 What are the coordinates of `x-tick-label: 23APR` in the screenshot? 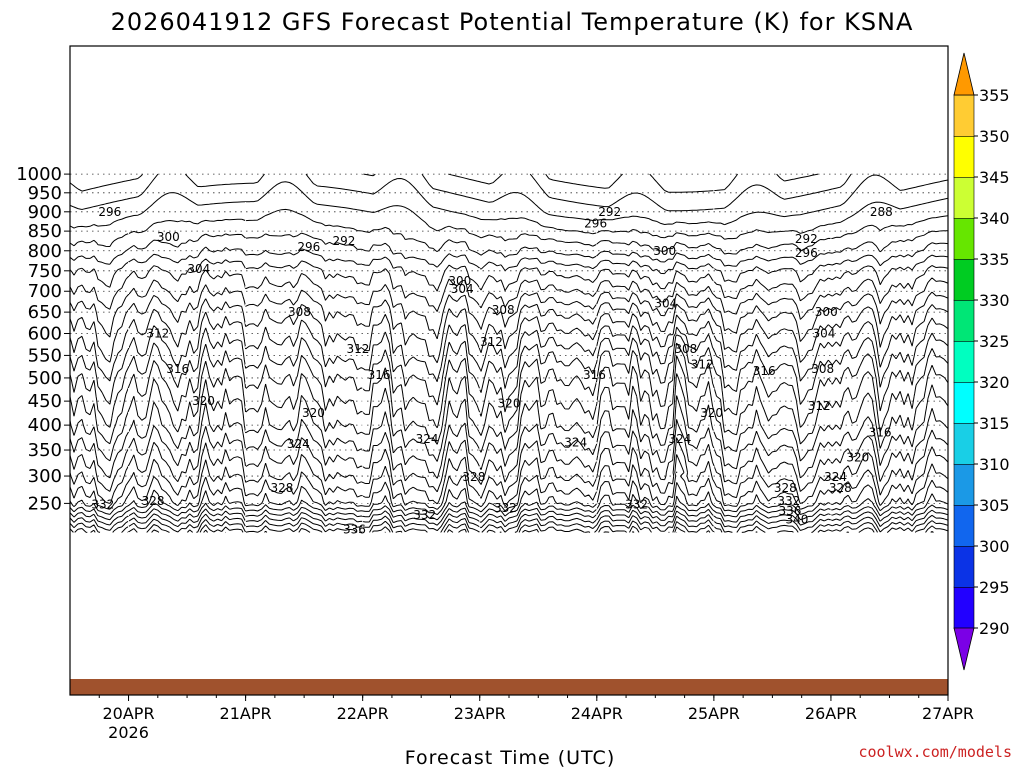 It's located at (480, 713).